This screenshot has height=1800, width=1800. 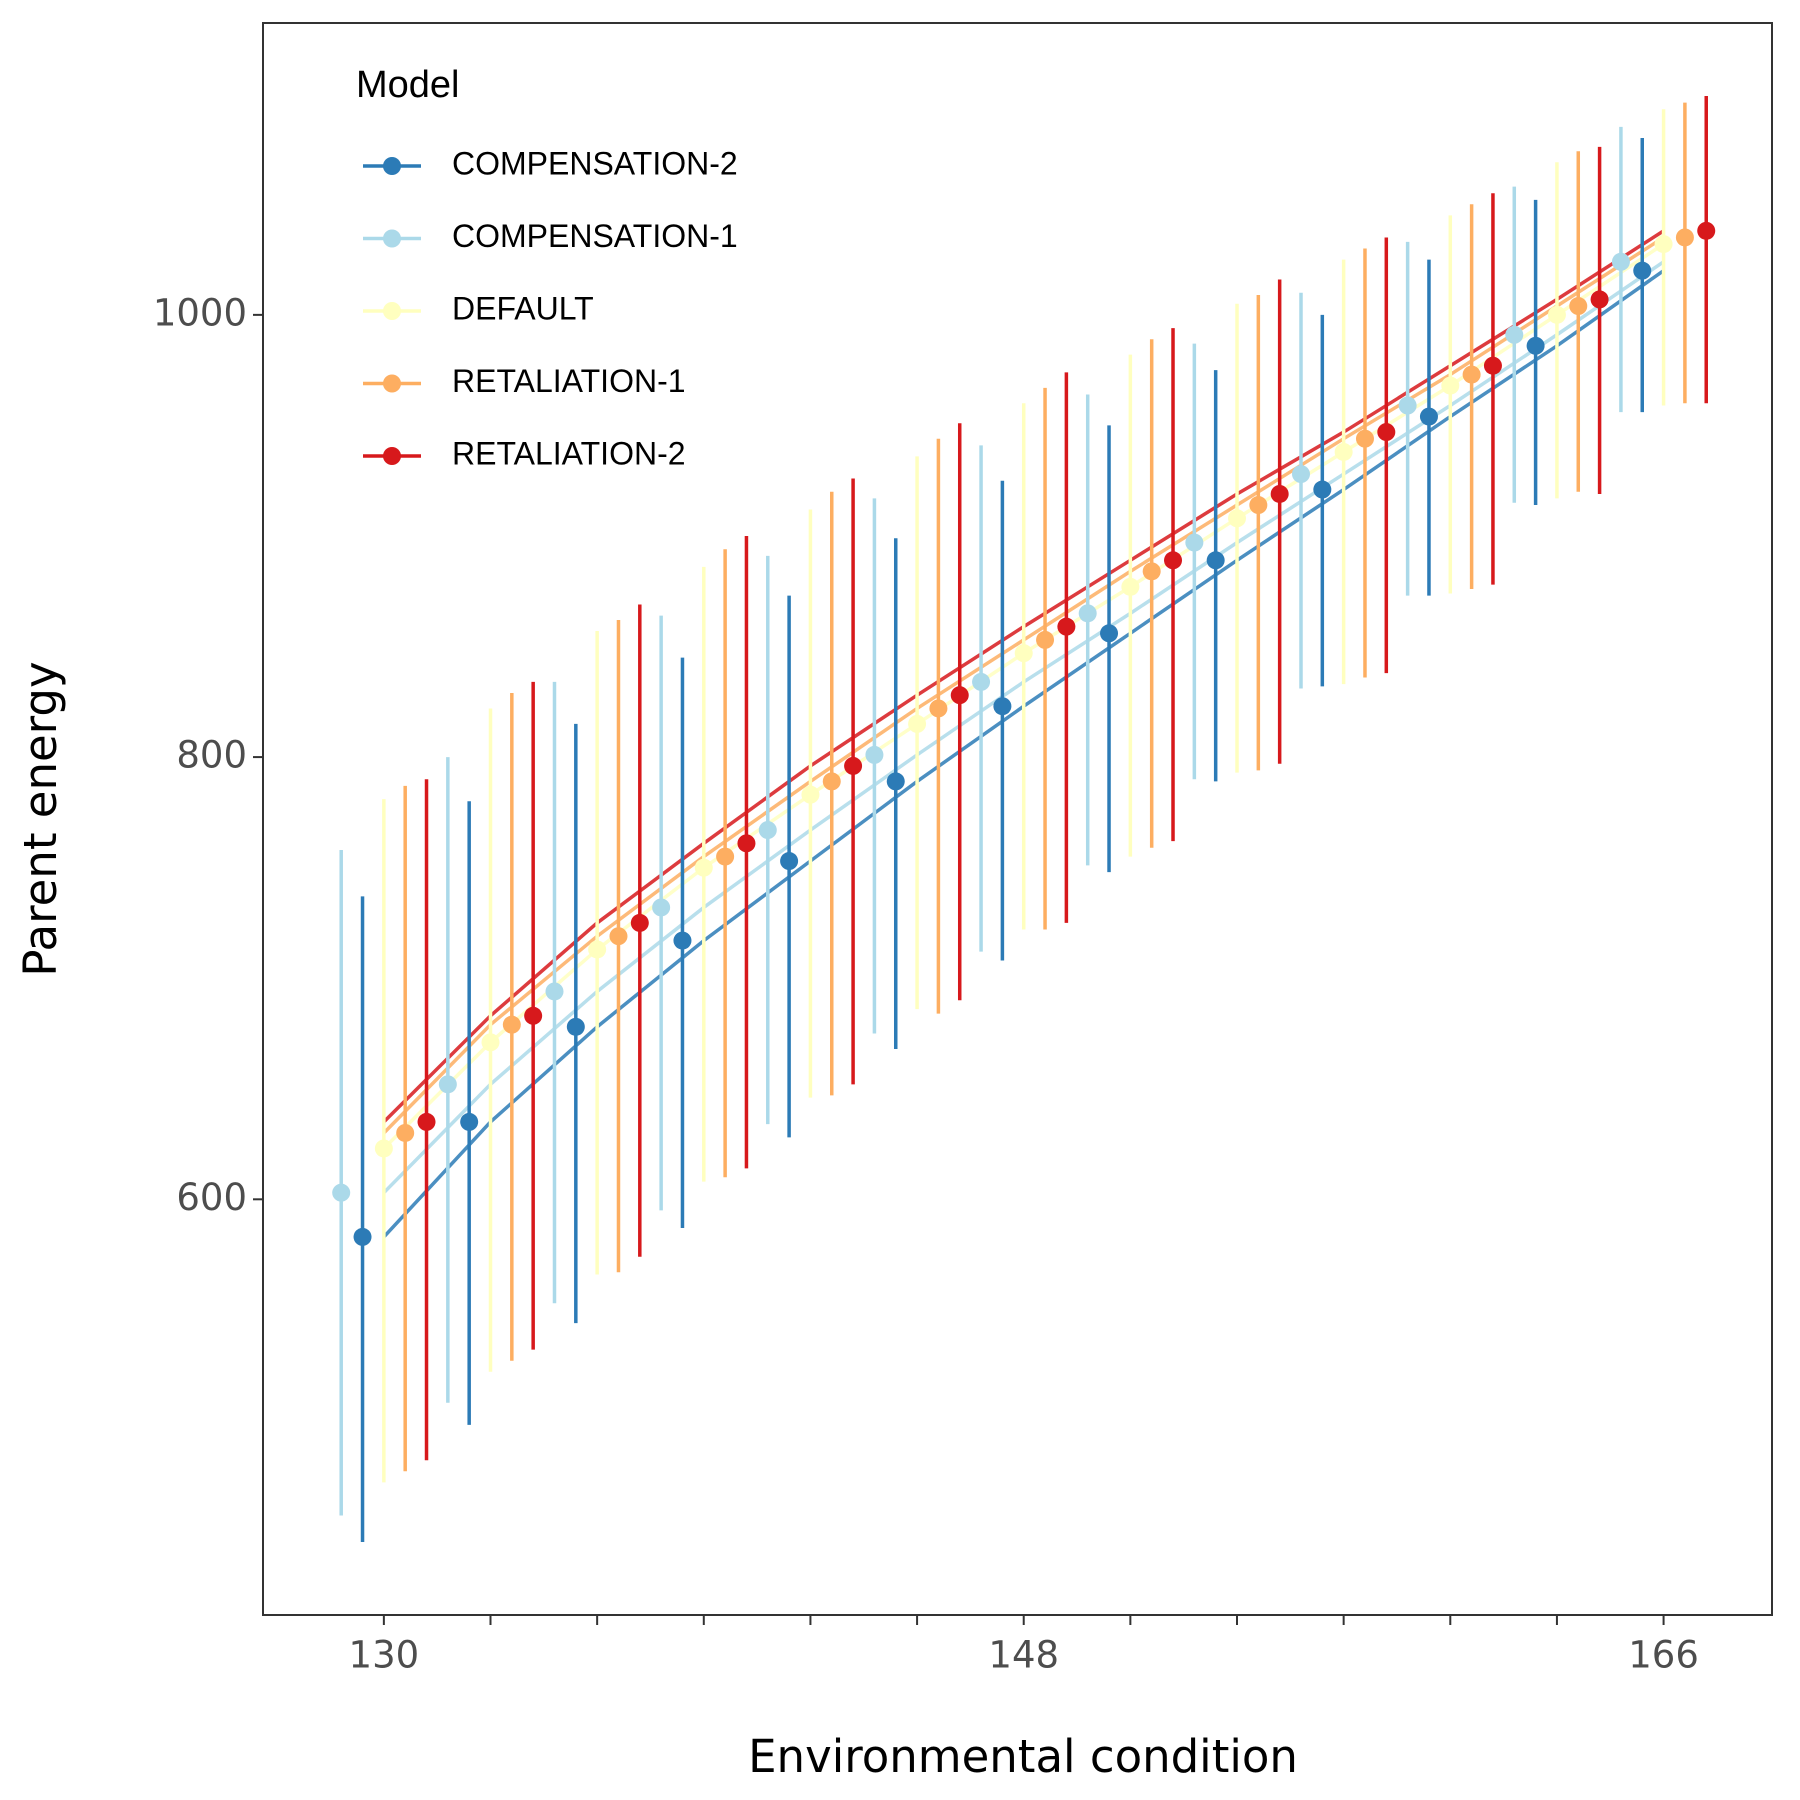 What do you see at coordinates (595, 236) in the screenshot?
I see `legend-label: COMPENSATION-1` at bounding box center [595, 236].